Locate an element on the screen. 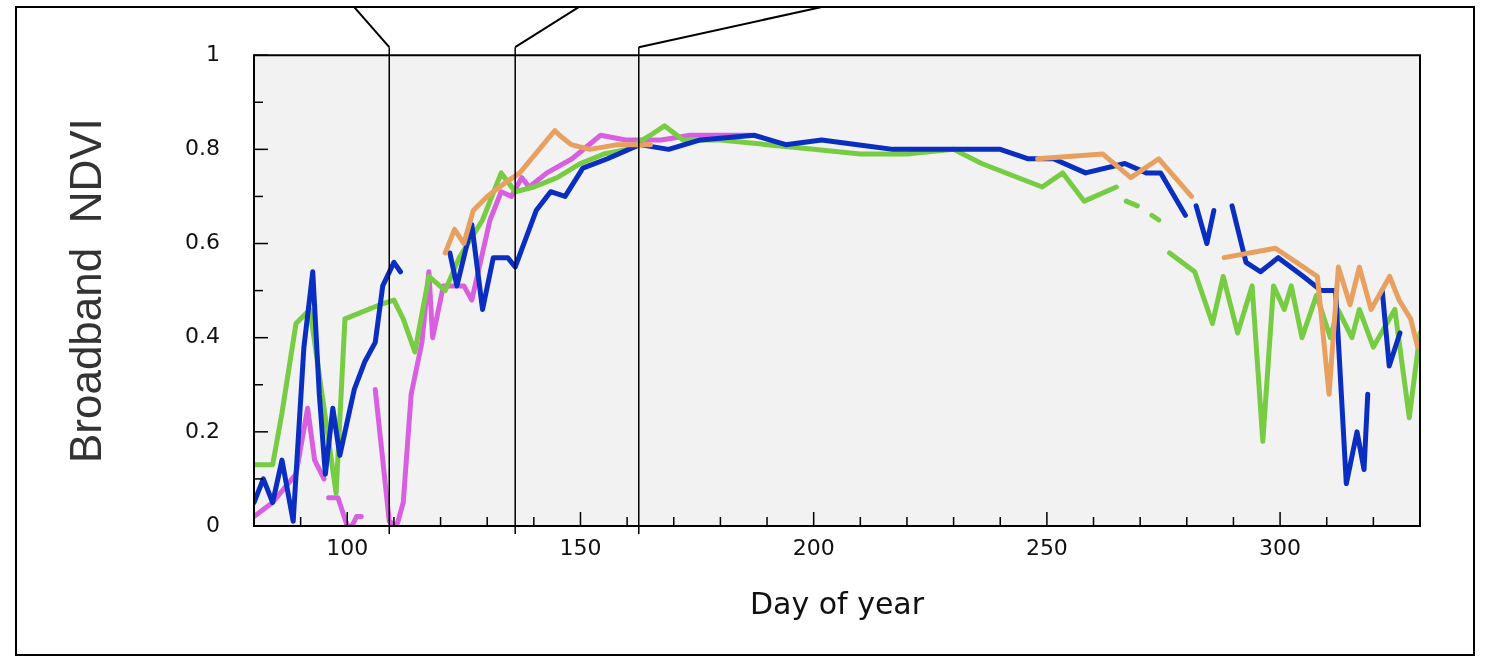 The width and height of the screenshot is (1486, 667). x-axis-title: Day of year is located at coordinates (837, 603).